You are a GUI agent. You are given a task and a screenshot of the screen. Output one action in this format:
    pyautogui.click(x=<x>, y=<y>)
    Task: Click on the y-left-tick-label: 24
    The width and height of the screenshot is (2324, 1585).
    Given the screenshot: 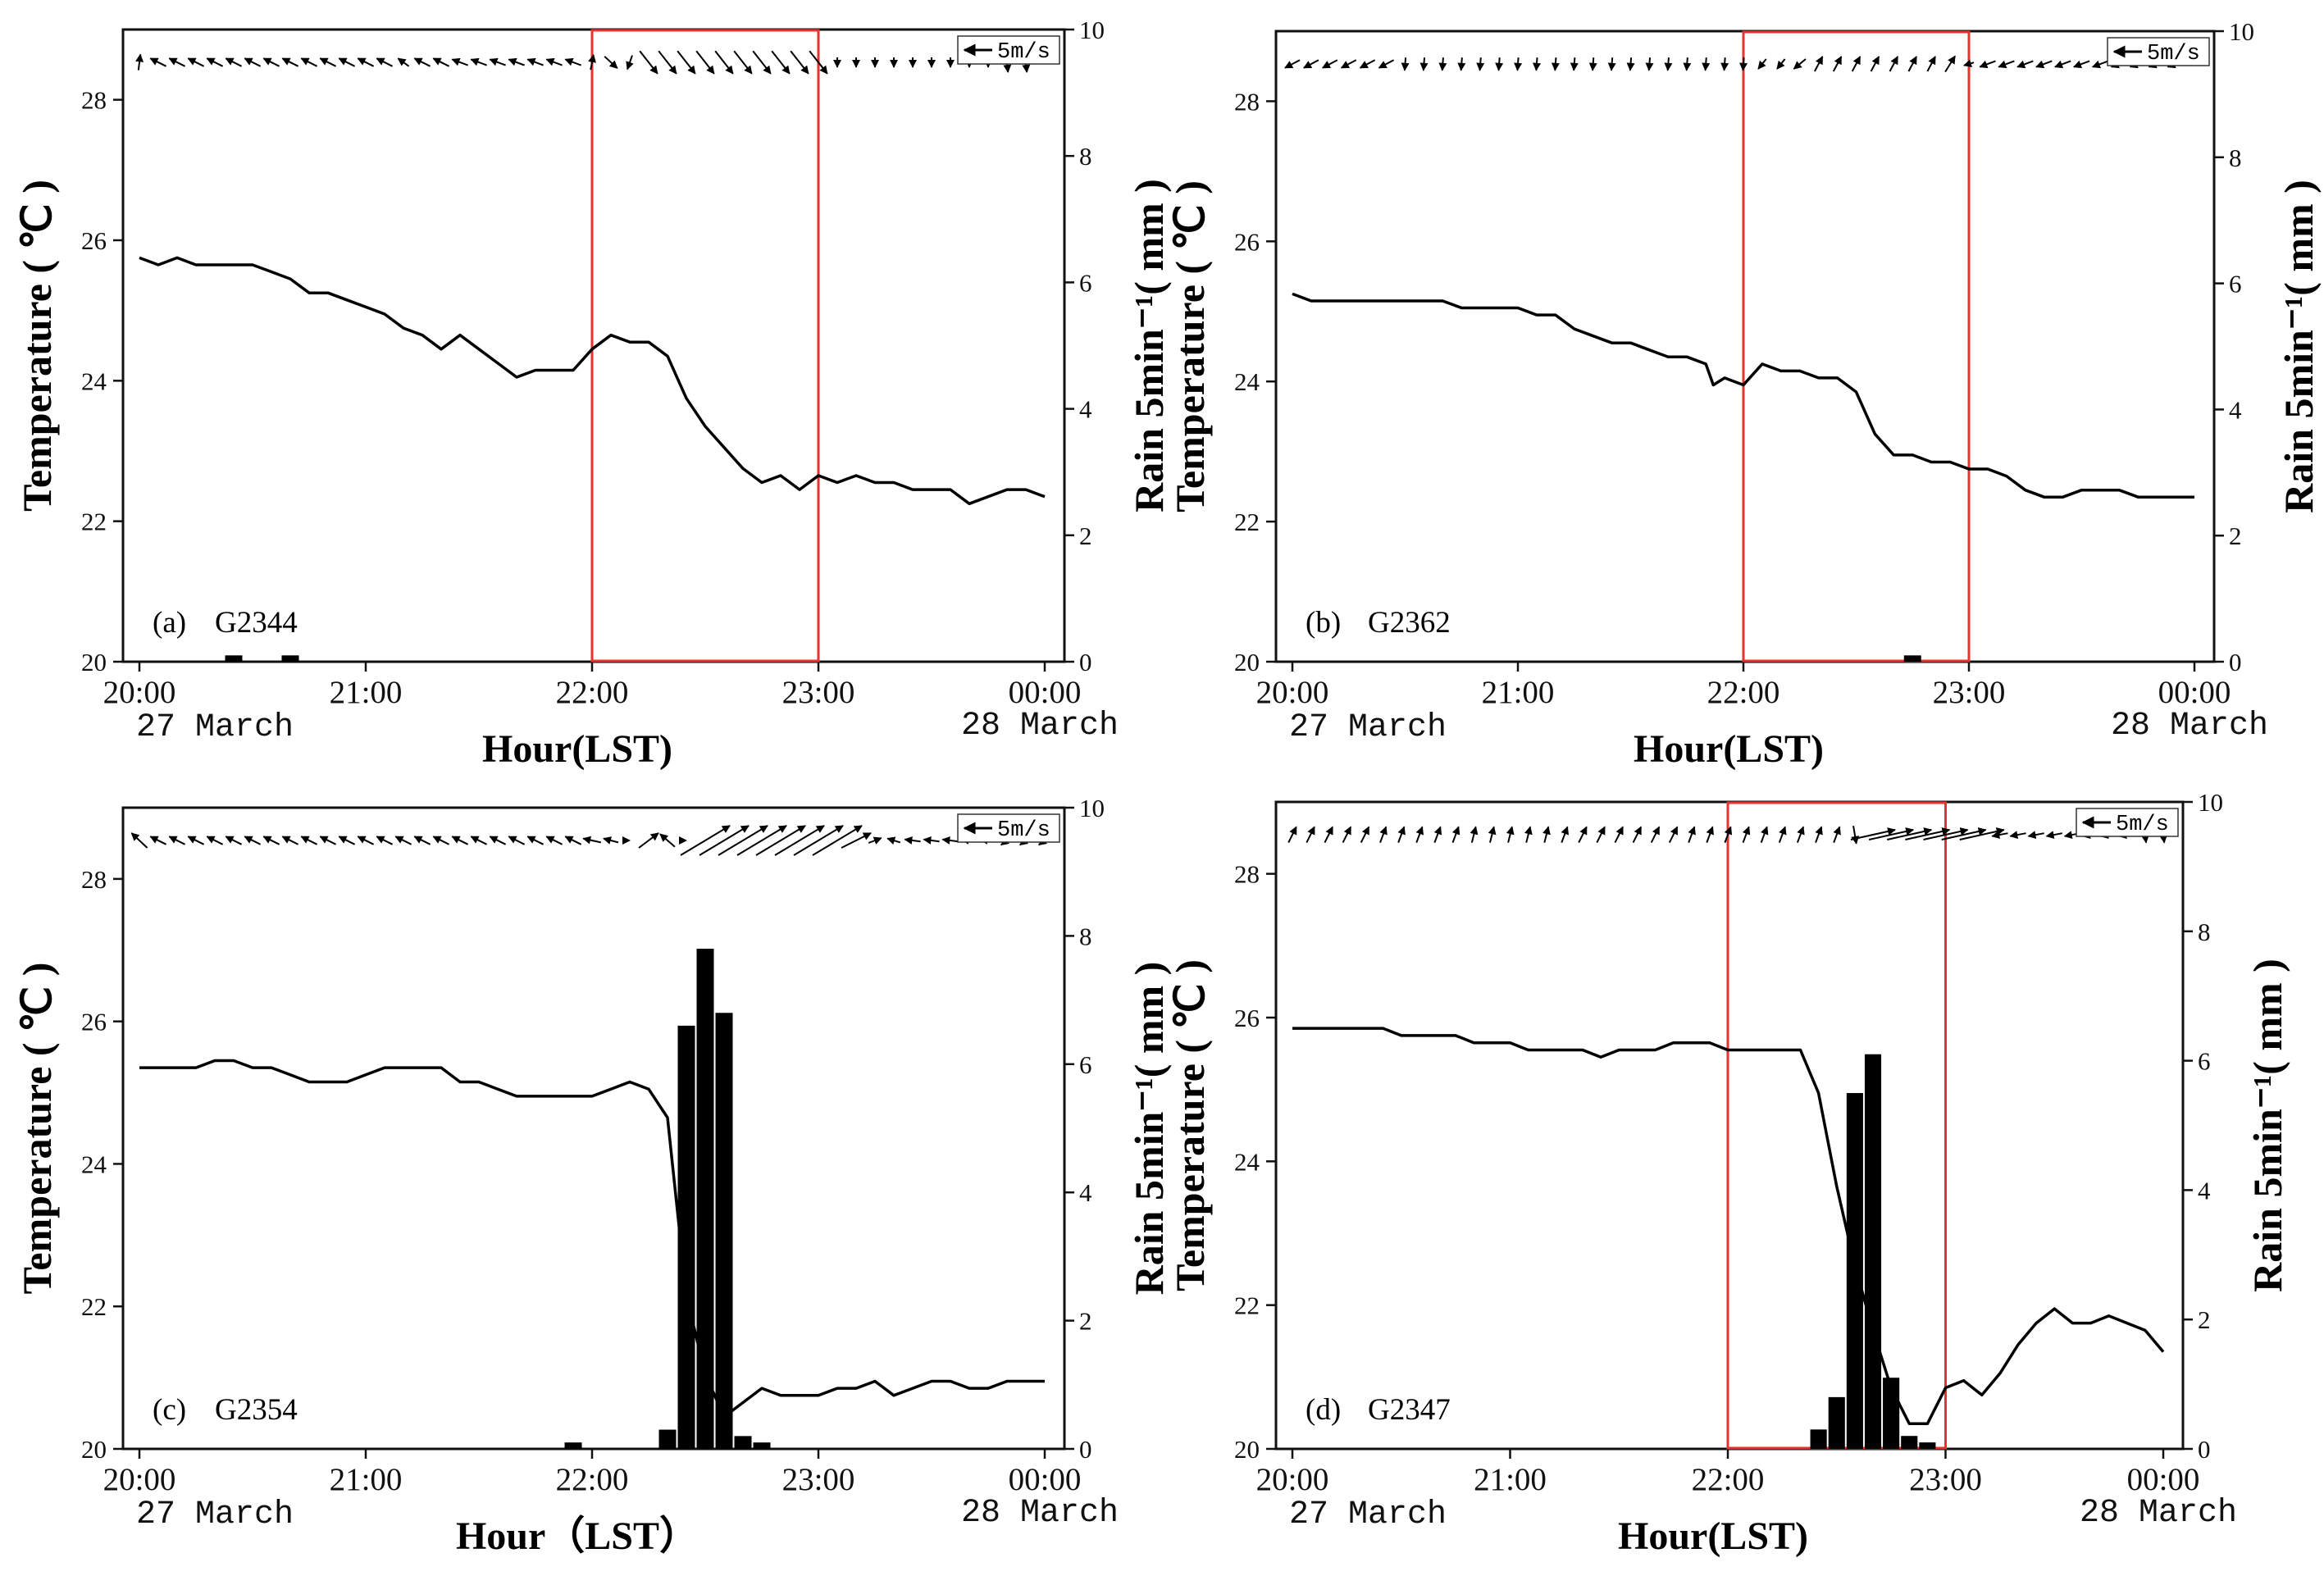 What is the action you would take?
    pyautogui.click(x=94, y=381)
    